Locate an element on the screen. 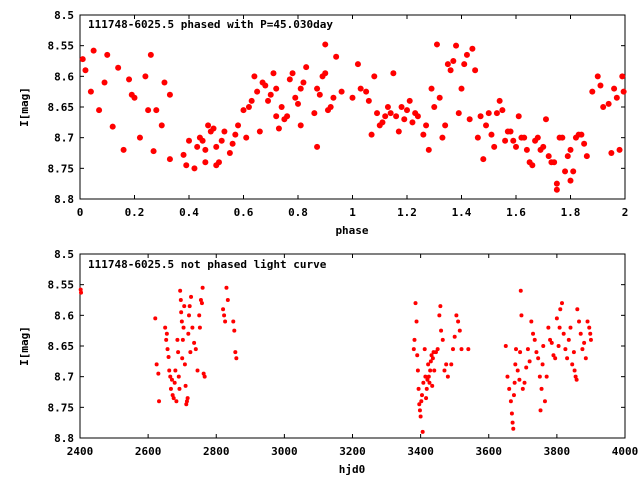 The image size is (640, 480). x-tick-label: 0.8 is located at coordinates (298, 212).